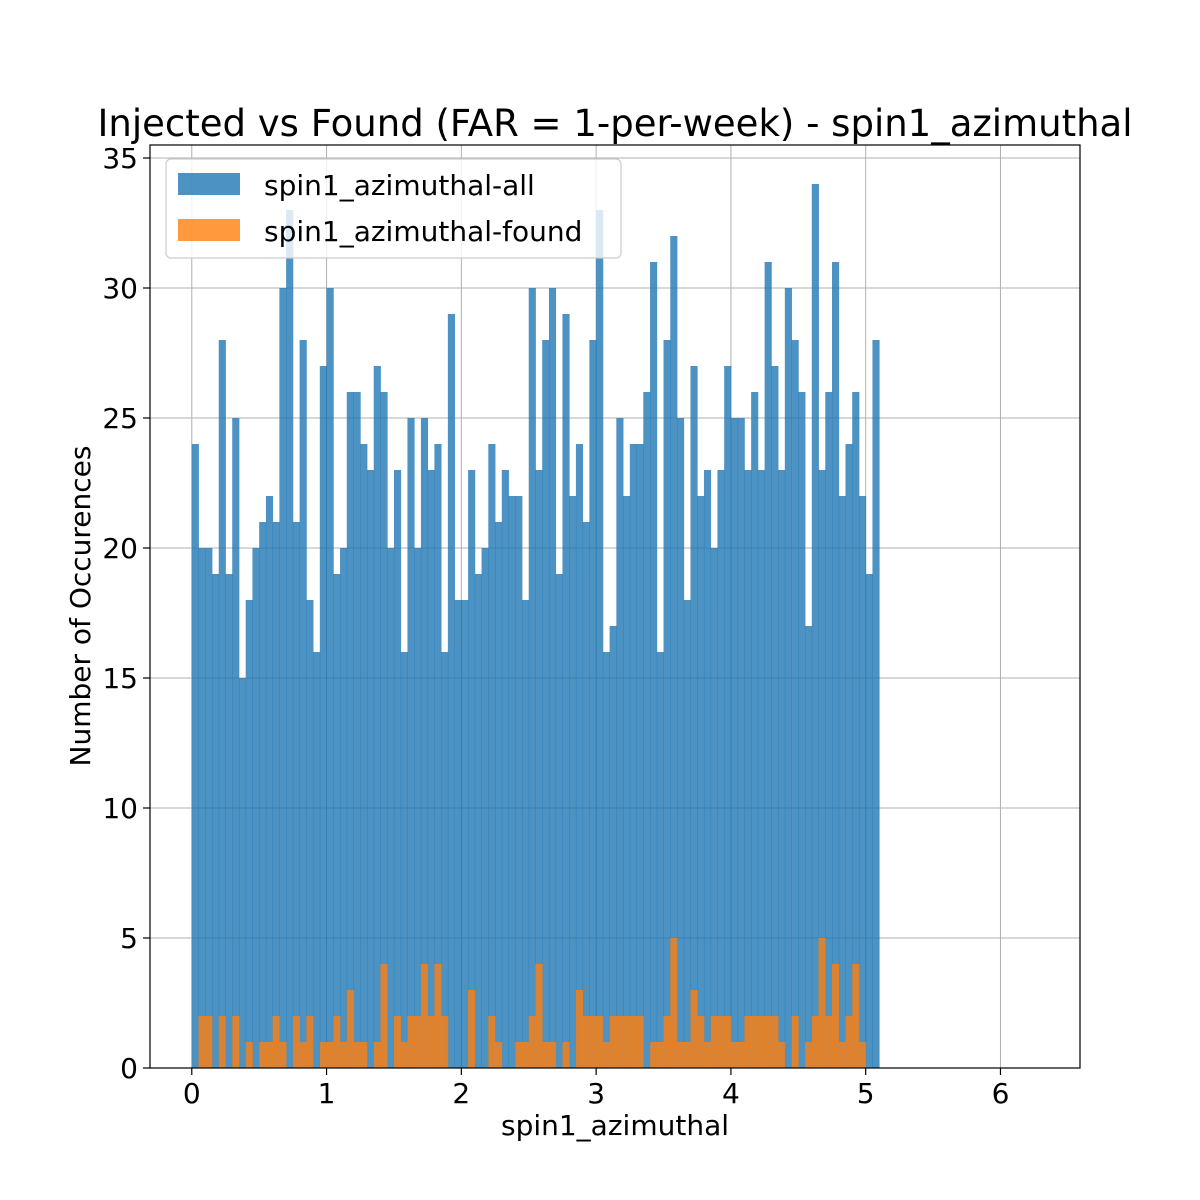  Describe the element at coordinates (129, 938) in the screenshot. I see `y-tick-label: 5` at that location.